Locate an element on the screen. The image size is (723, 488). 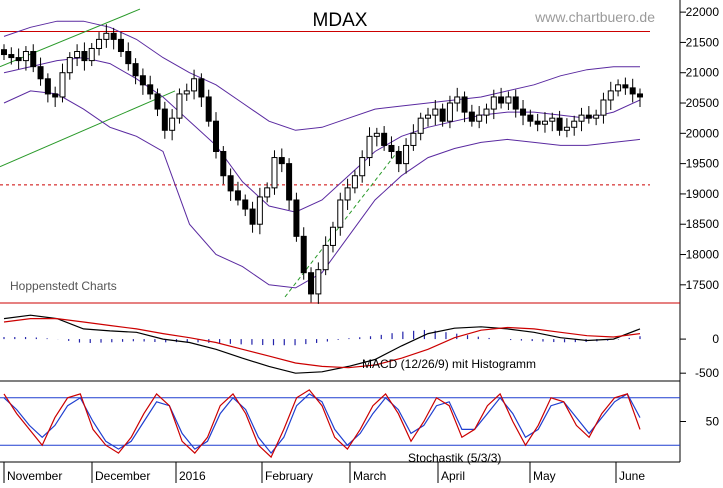
macd-y-tick-label: 0 is located at coordinates (715, 339).